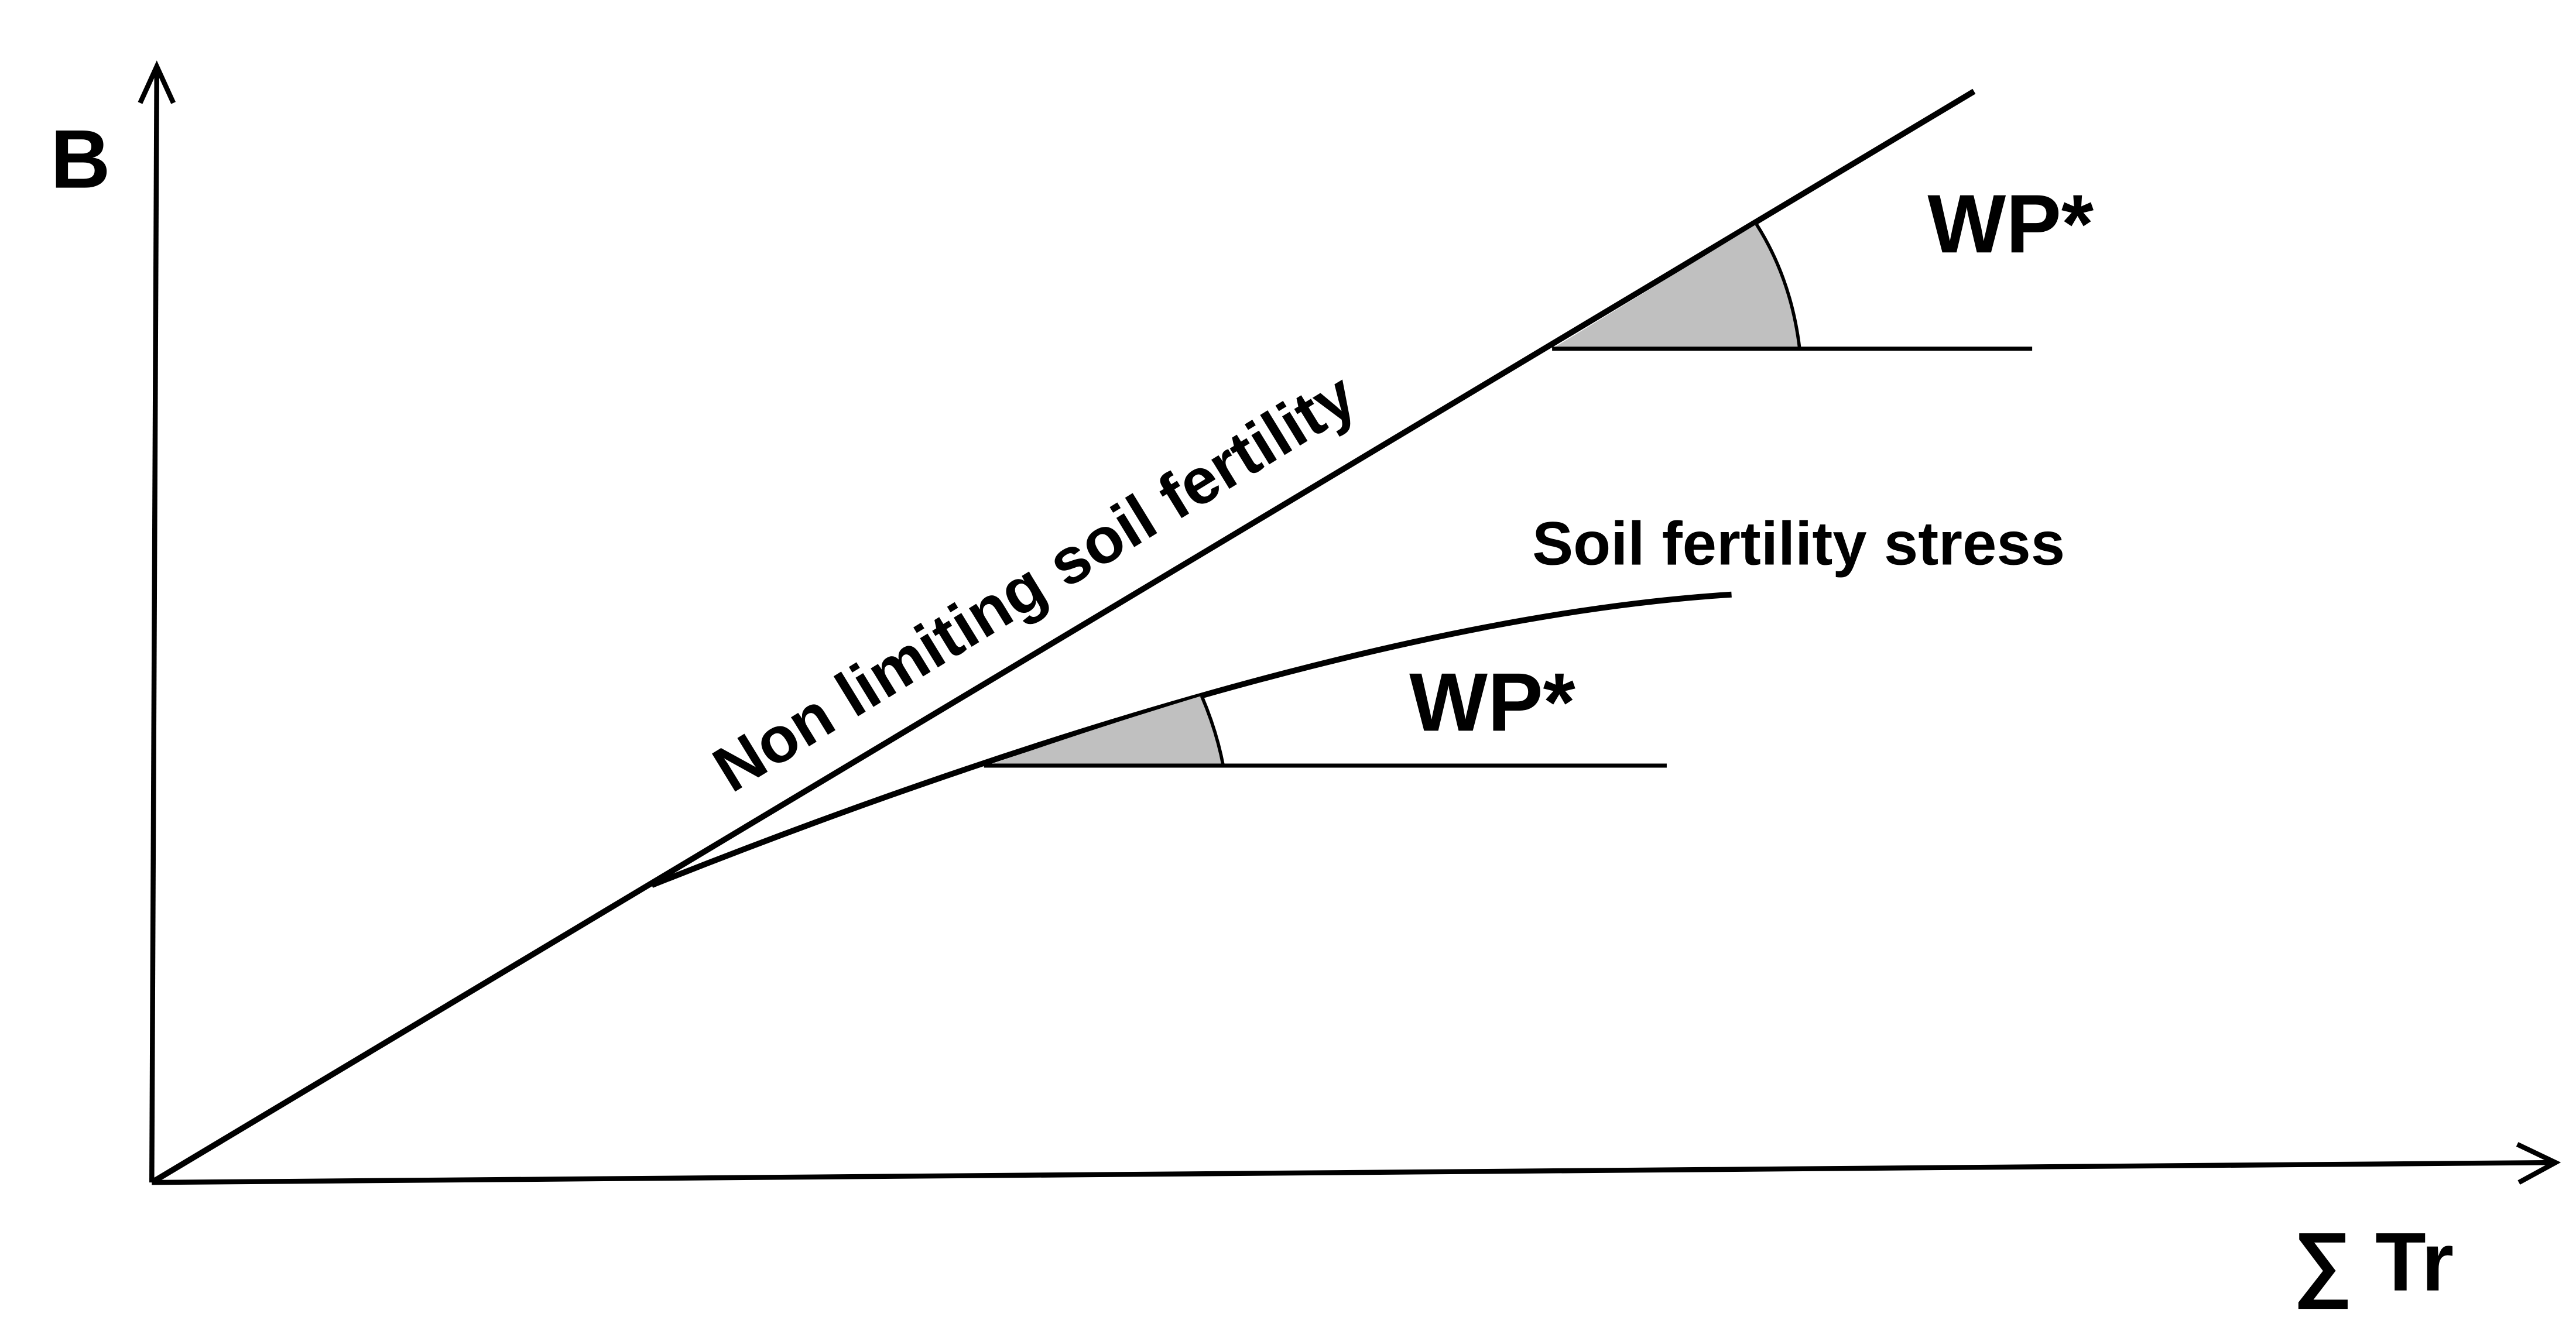 The height and width of the screenshot is (1317, 2576). Describe the element at coordinates (157, 82) in the screenshot. I see `y-axis-arrowhead` at that location.